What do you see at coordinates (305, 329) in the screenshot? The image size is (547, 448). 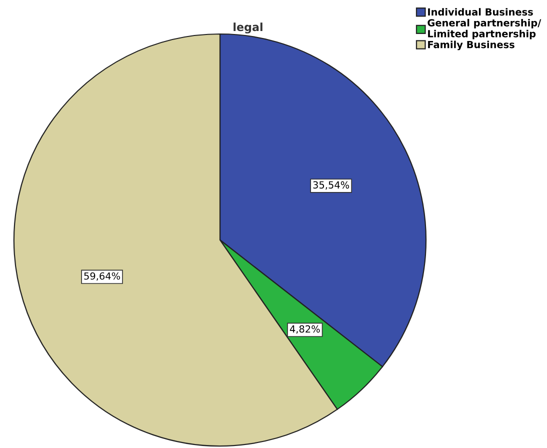 I see `data-label: 4,82%` at bounding box center [305, 329].